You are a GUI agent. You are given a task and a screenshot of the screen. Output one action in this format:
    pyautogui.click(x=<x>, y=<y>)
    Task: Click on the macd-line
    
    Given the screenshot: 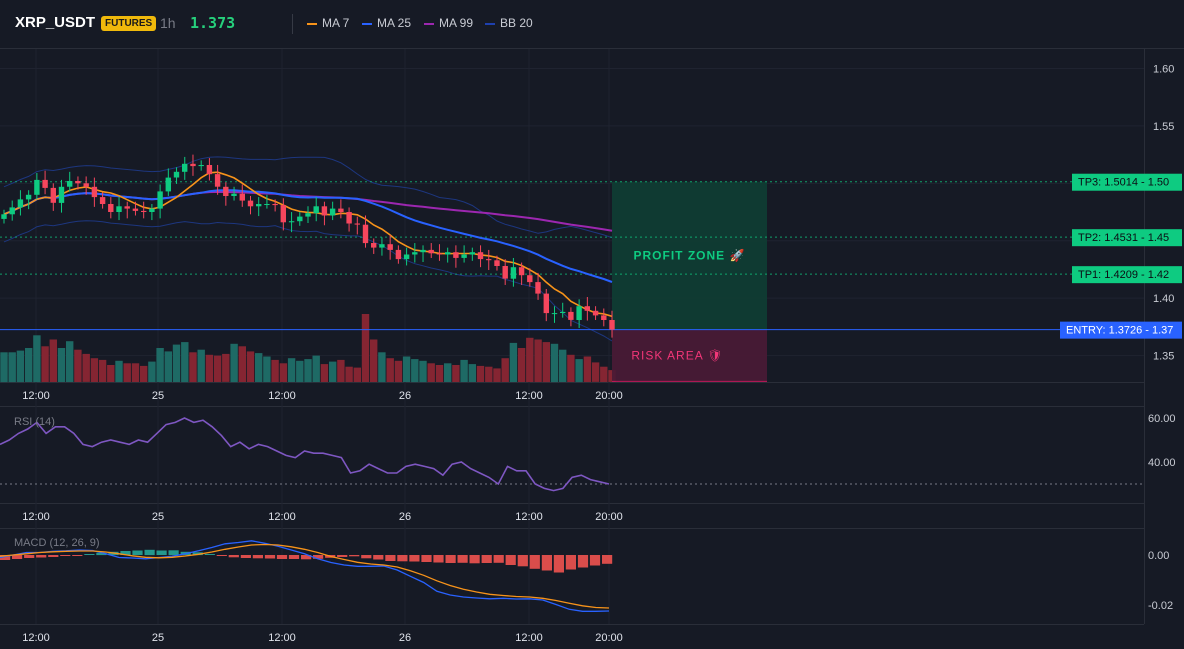 What is the action you would take?
    pyautogui.click(x=305, y=576)
    